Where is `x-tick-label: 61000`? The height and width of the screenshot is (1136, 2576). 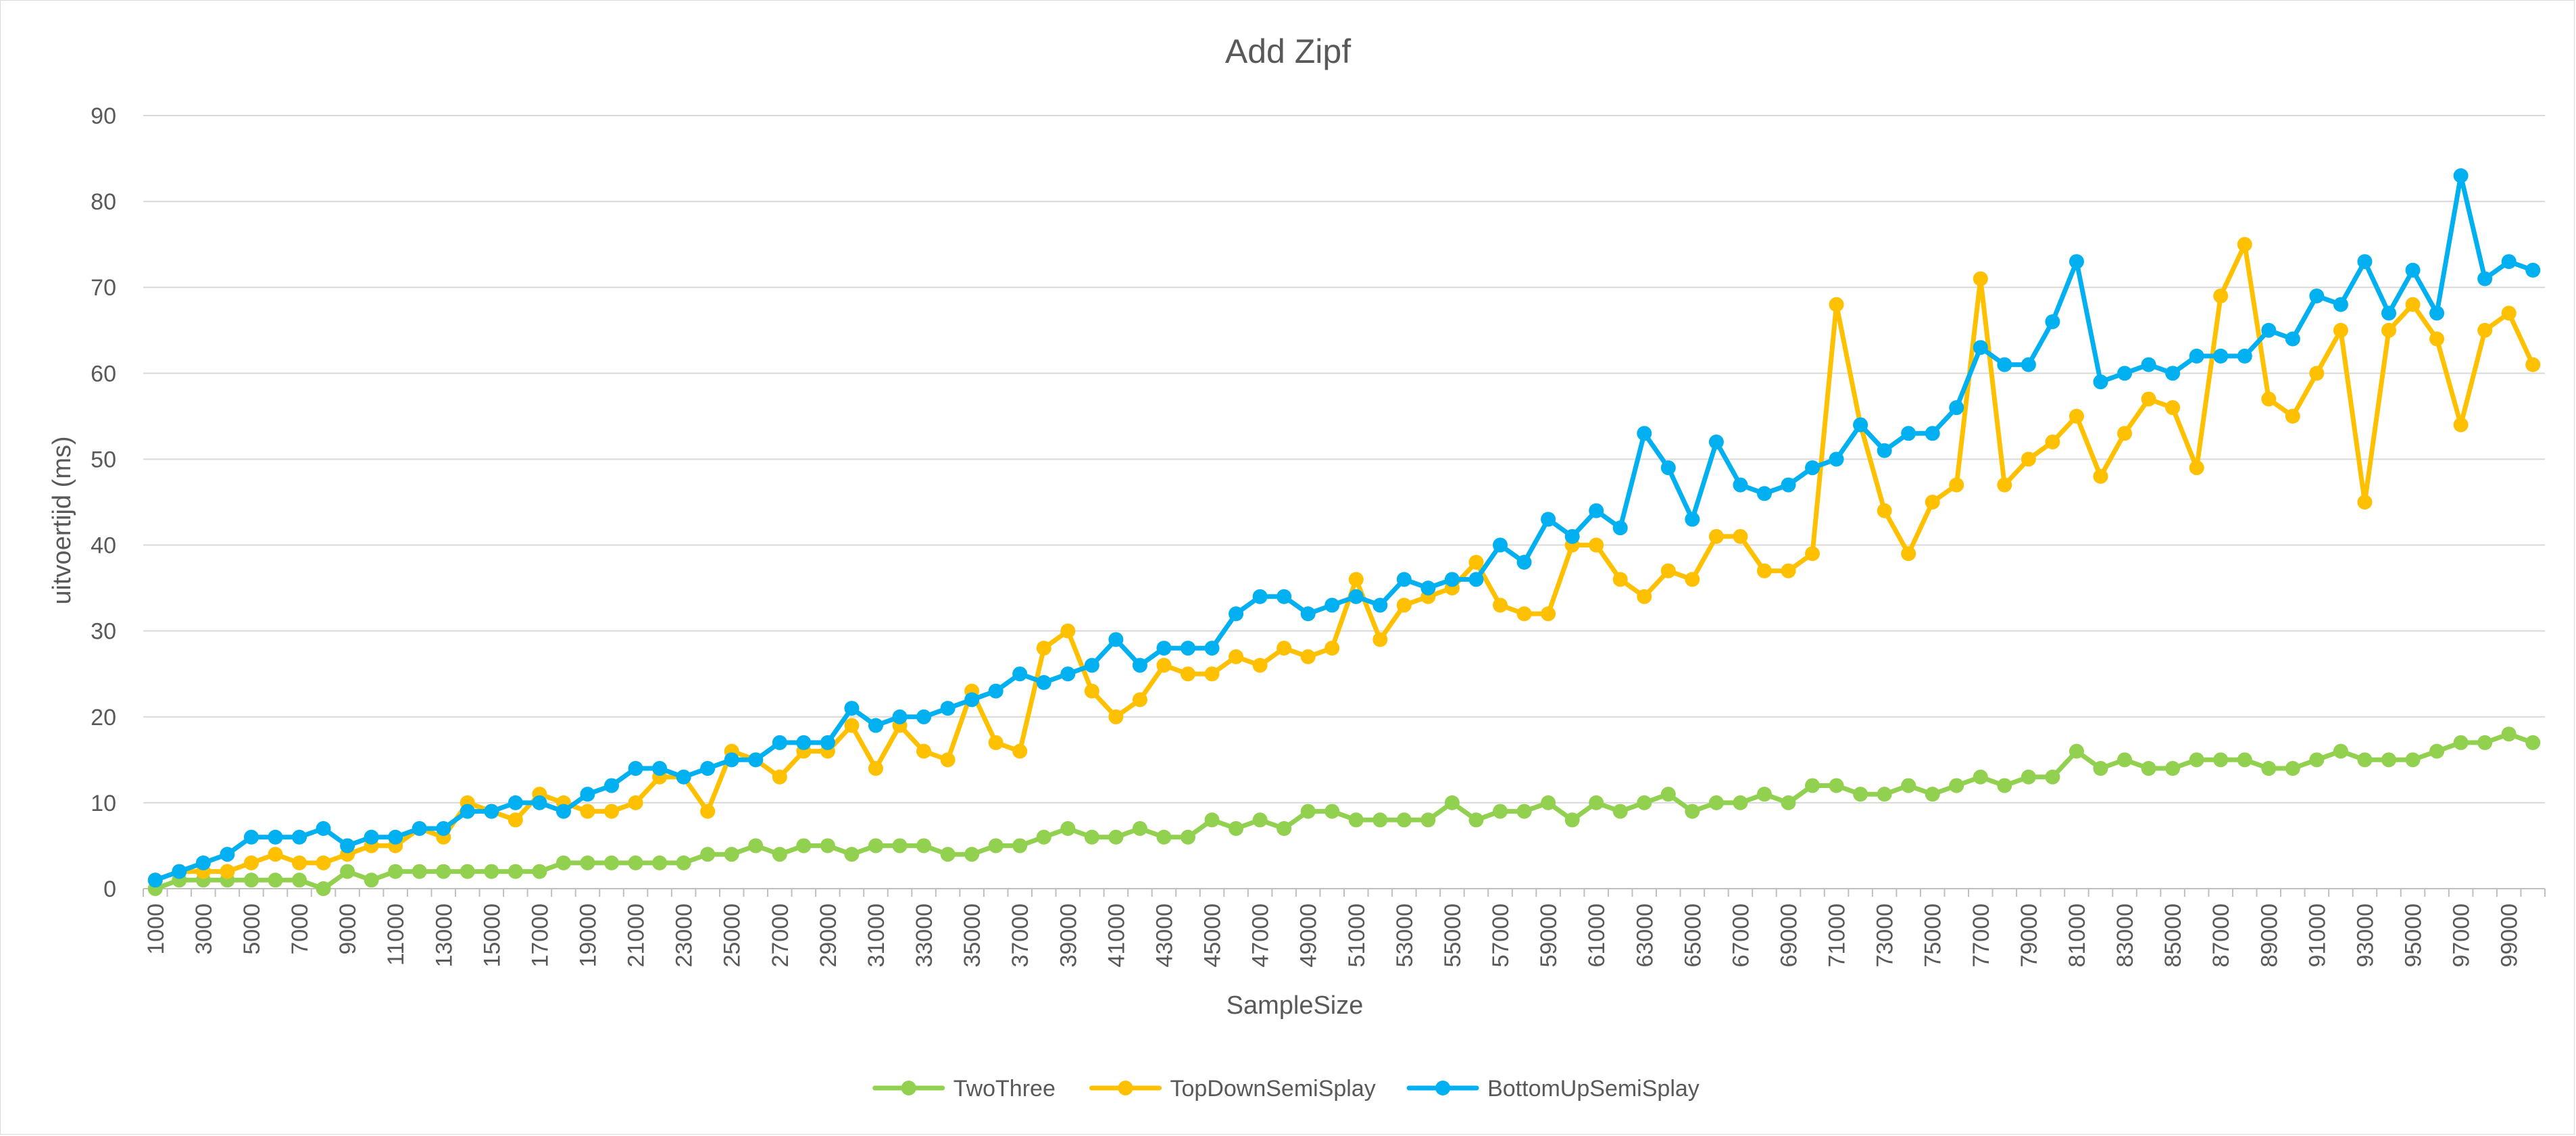 x-tick-label: 61000 is located at coordinates (1597, 936).